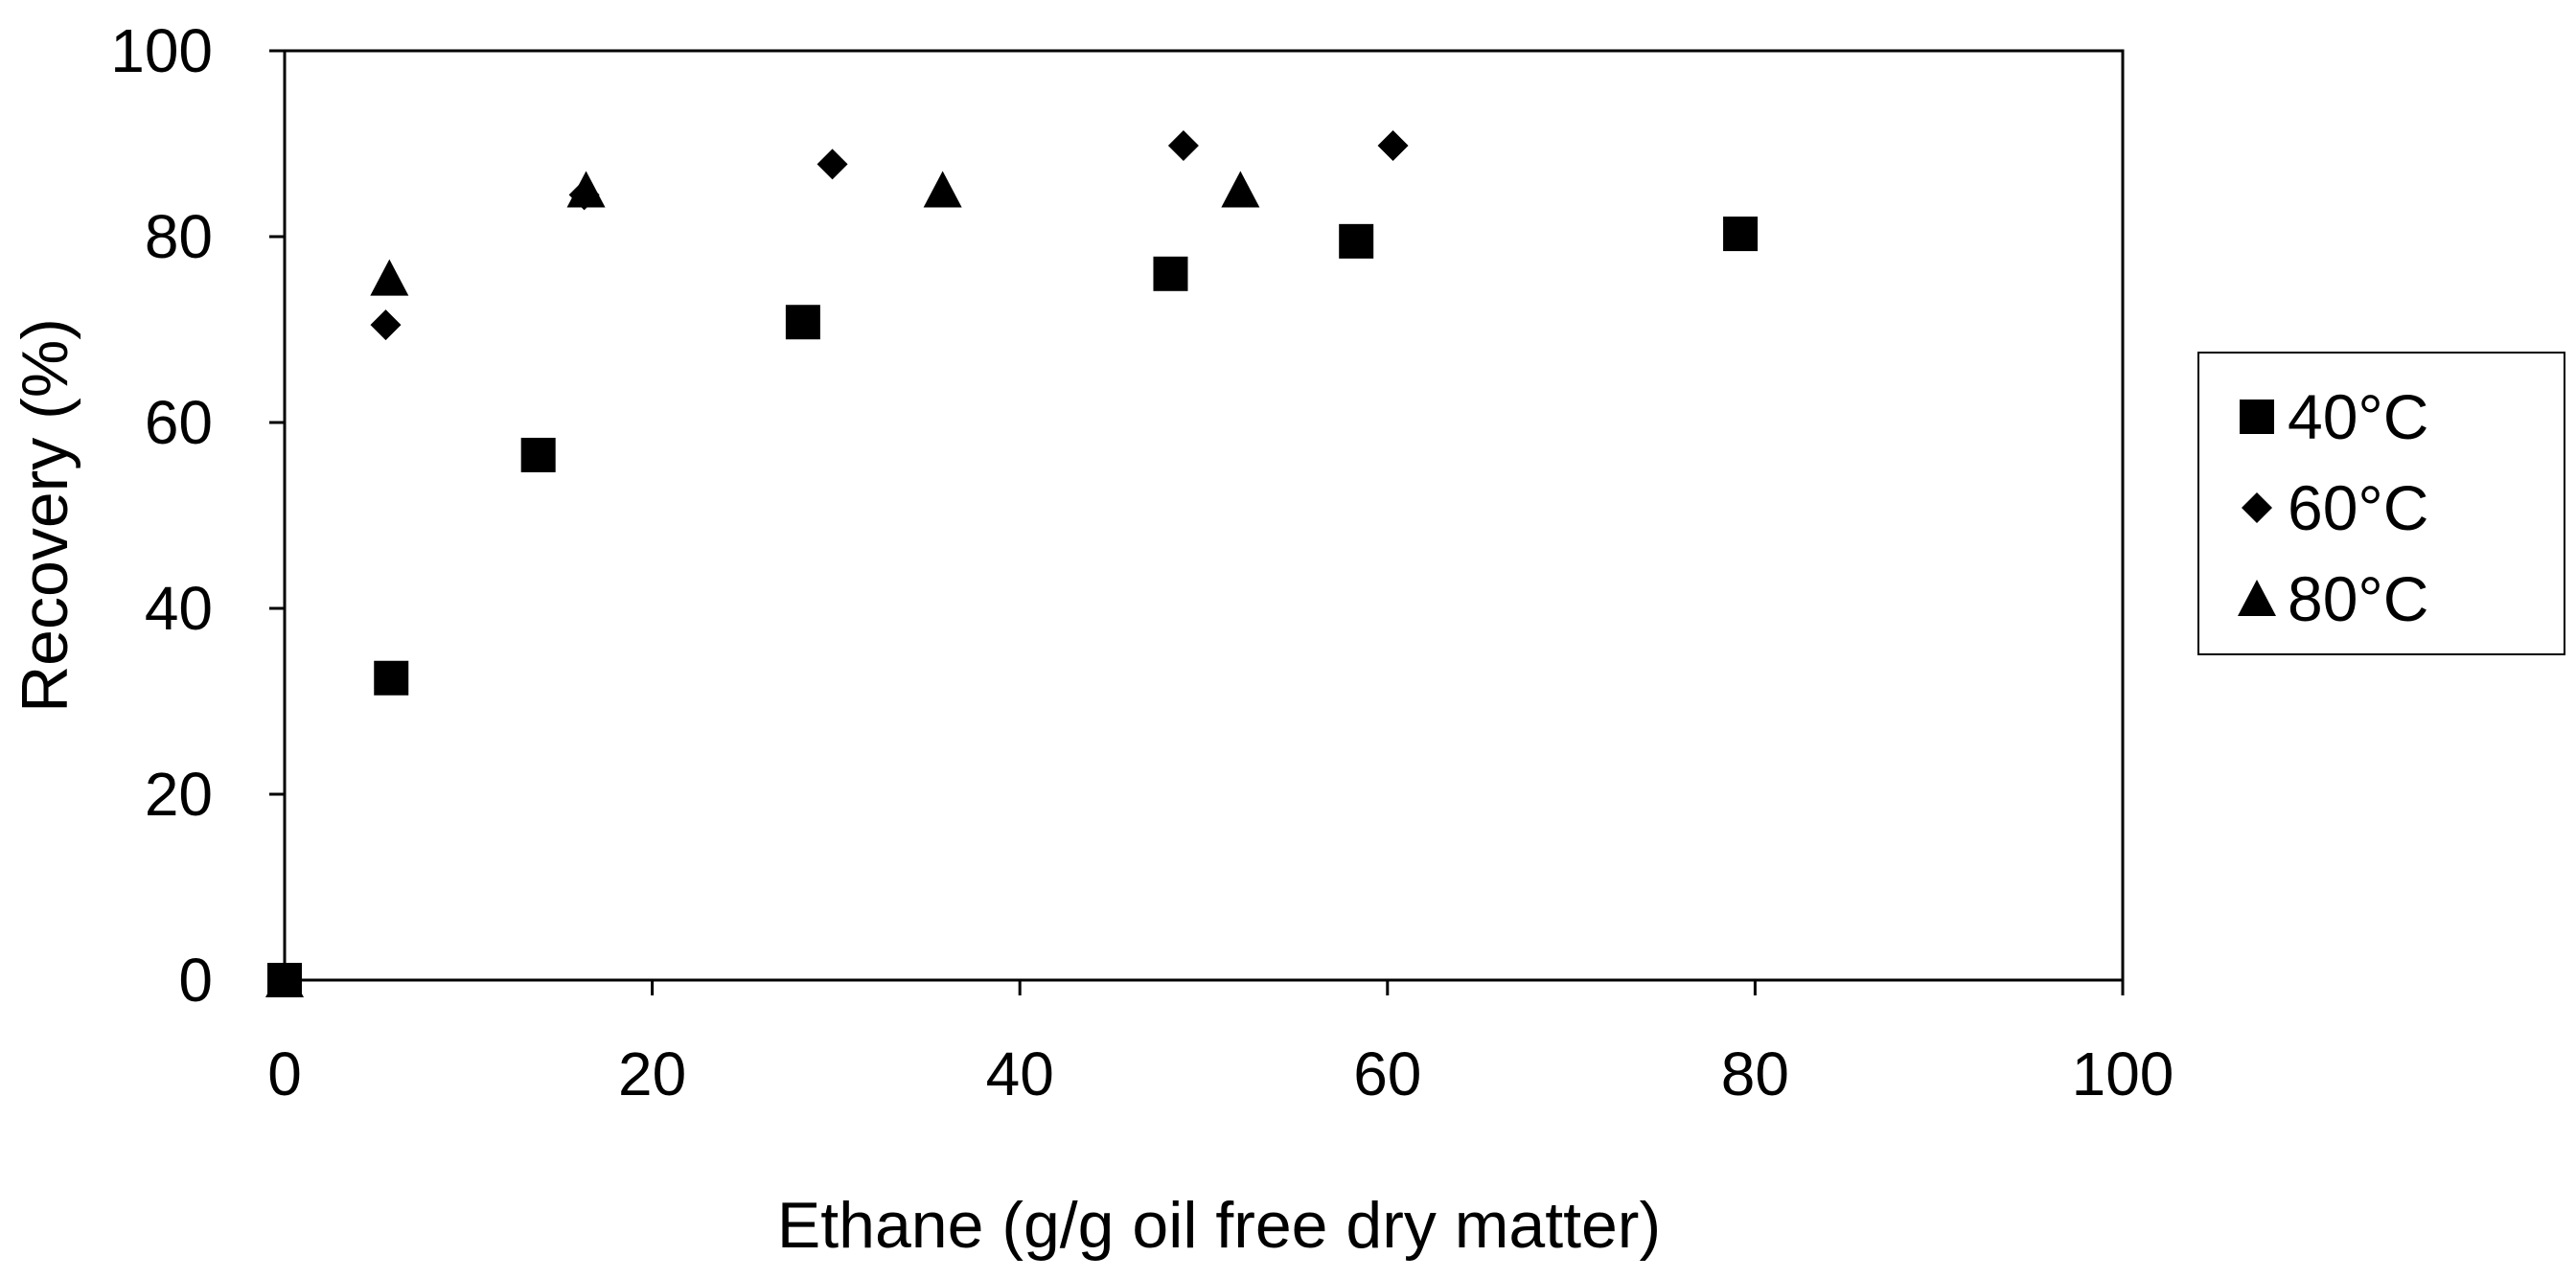 The width and height of the screenshot is (2576, 1279). Describe the element at coordinates (161, 51) in the screenshot. I see `y-tick-label: 100` at that location.